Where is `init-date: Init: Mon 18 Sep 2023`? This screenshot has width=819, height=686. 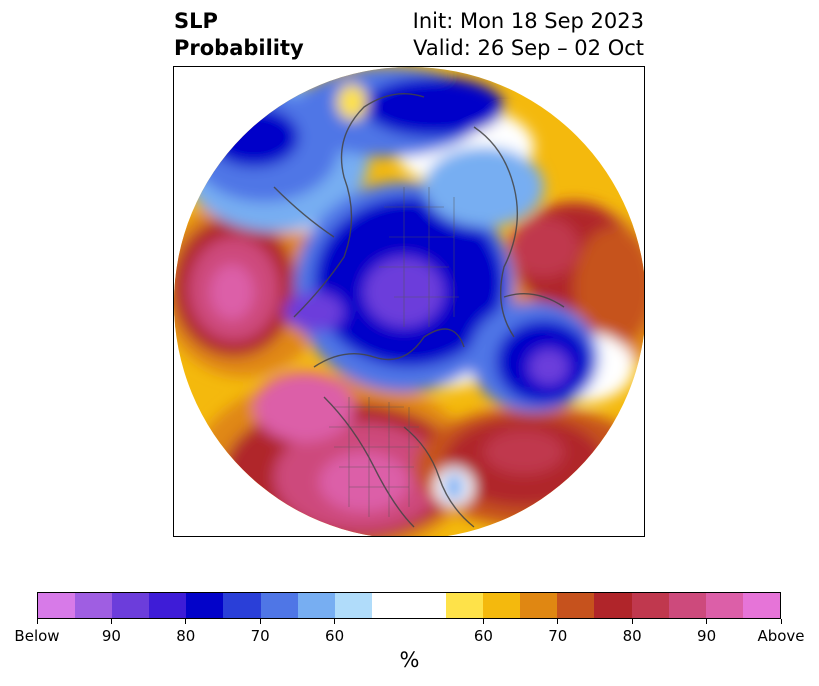 init-date: Init: Mon 18 Sep 2023 is located at coordinates (528, 21).